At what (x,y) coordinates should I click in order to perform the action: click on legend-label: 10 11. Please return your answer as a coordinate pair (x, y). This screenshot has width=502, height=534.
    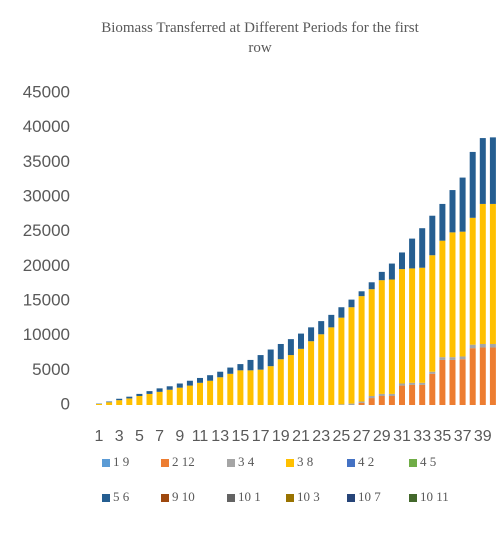
    Looking at the image, I should click on (434, 496).